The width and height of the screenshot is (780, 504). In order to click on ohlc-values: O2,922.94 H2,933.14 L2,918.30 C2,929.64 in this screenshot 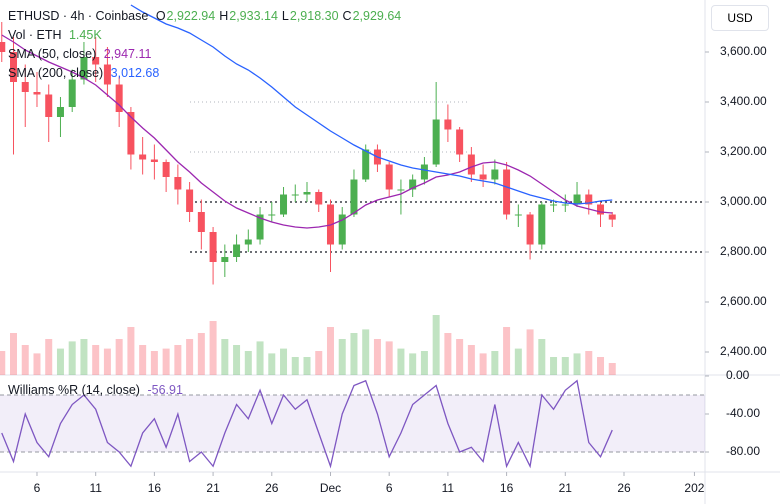, I will do `click(280, 16)`.